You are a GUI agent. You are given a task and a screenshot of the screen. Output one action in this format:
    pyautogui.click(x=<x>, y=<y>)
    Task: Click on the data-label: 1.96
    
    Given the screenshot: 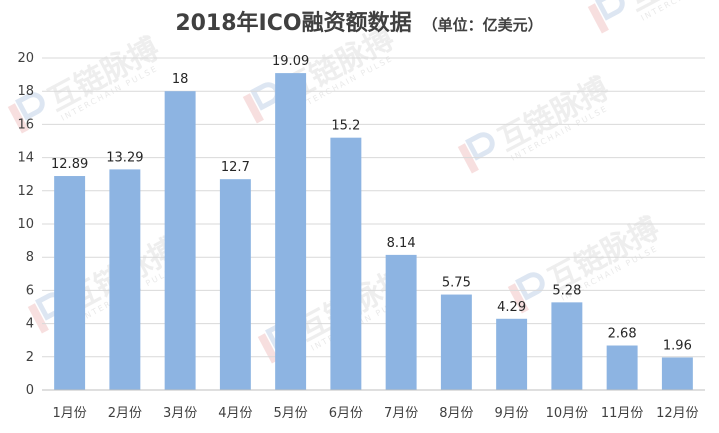 What is the action you would take?
    pyautogui.click(x=677, y=345)
    